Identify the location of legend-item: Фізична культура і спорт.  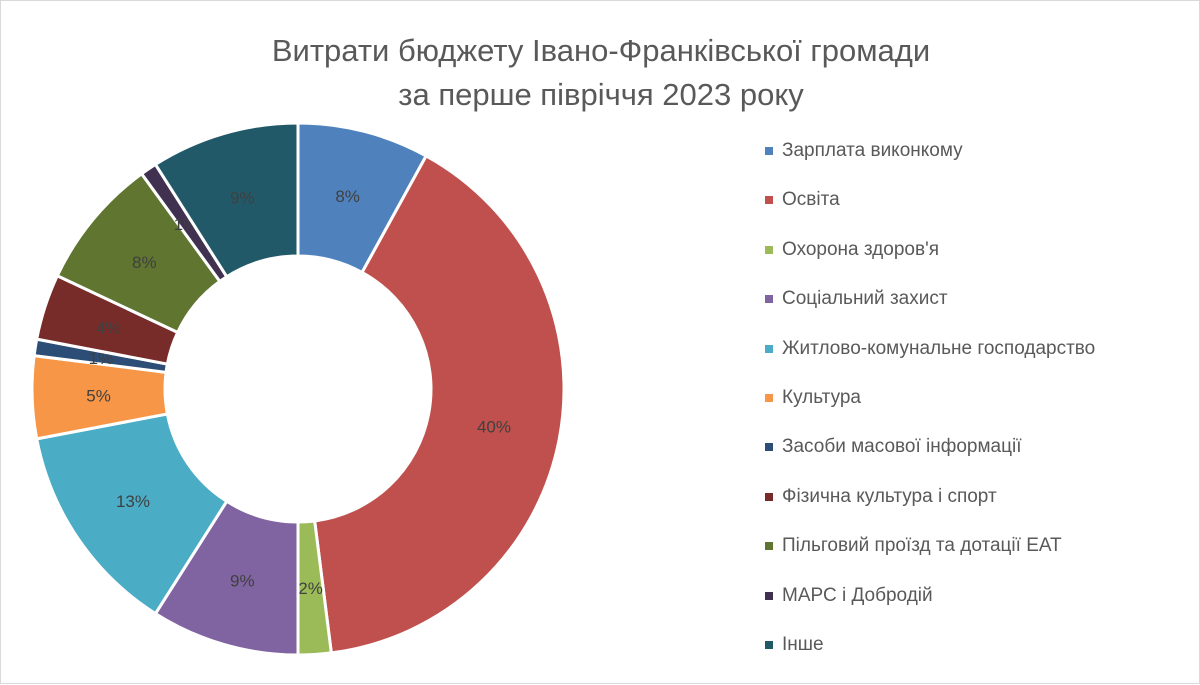
(881, 497).